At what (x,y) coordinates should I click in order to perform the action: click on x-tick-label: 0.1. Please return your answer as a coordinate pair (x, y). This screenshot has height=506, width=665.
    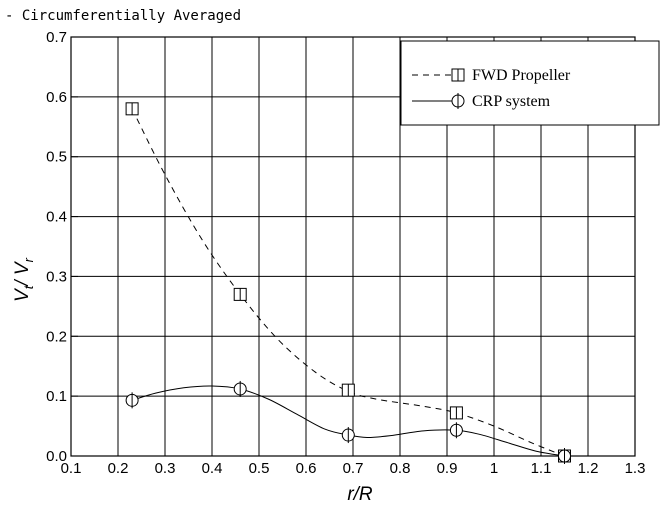
    Looking at the image, I should click on (71, 468).